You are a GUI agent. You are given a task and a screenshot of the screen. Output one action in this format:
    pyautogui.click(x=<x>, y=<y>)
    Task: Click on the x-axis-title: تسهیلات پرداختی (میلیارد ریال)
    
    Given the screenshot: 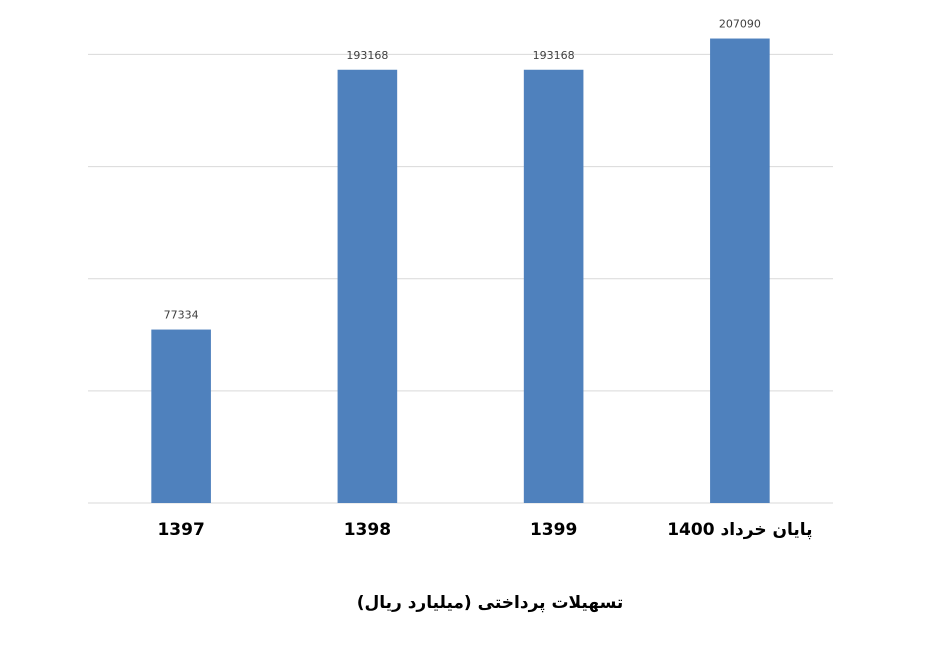 What is the action you would take?
    pyautogui.click(x=490, y=603)
    